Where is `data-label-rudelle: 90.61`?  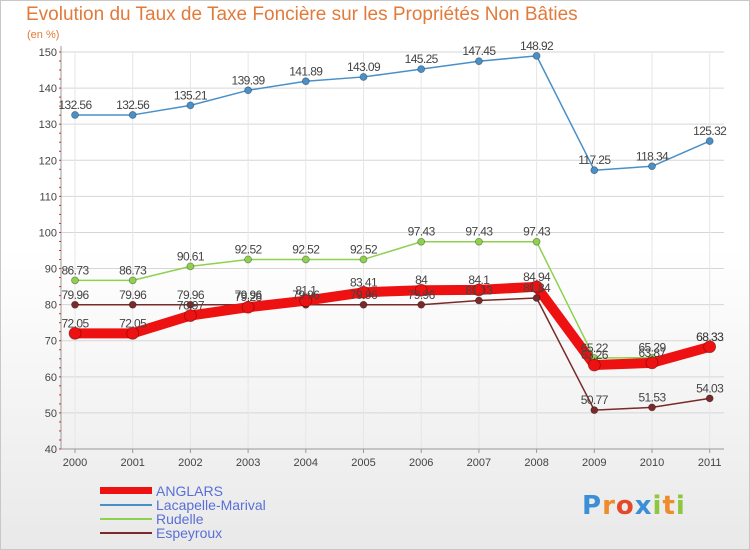 data-label-rudelle: 90.61 is located at coordinates (191, 256).